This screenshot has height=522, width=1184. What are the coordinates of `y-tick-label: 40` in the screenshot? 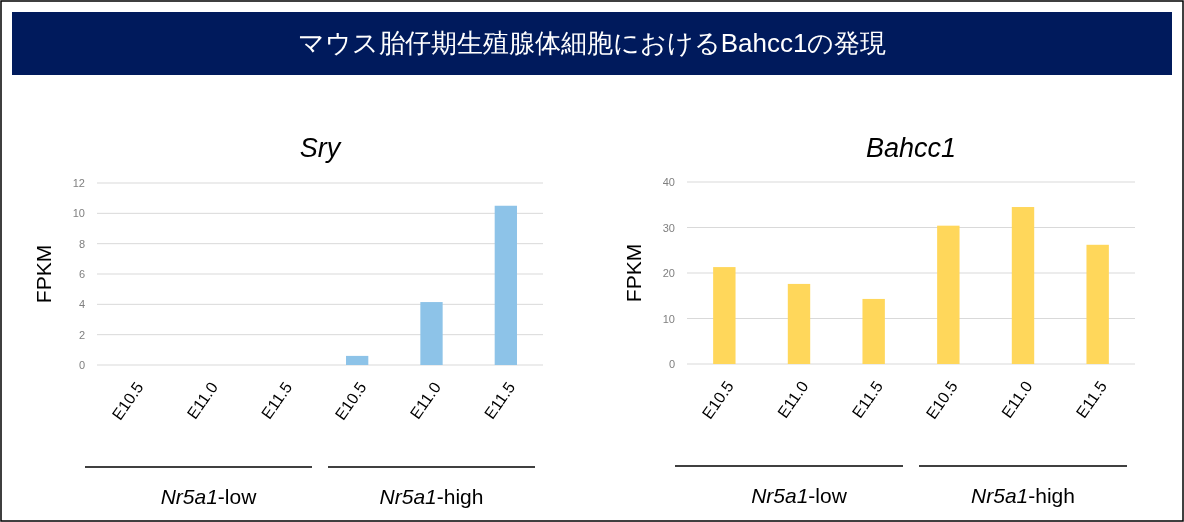 It's located at (668, 182).